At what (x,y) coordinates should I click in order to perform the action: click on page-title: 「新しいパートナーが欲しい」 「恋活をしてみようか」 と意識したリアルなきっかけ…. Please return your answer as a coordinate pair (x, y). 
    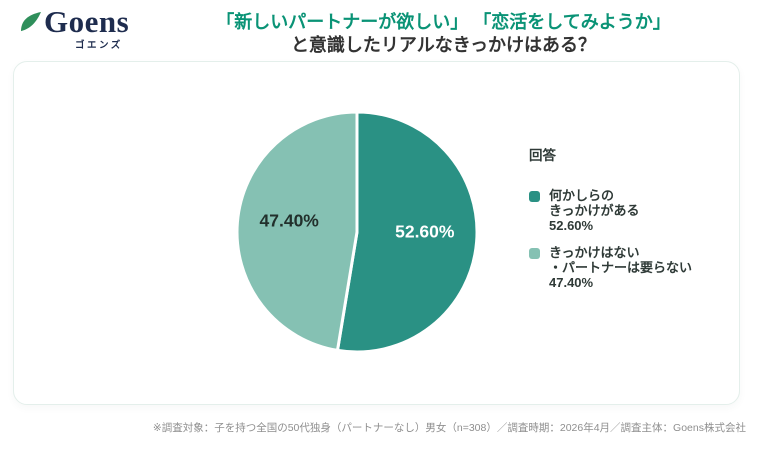
    Looking at the image, I should click on (443, 34).